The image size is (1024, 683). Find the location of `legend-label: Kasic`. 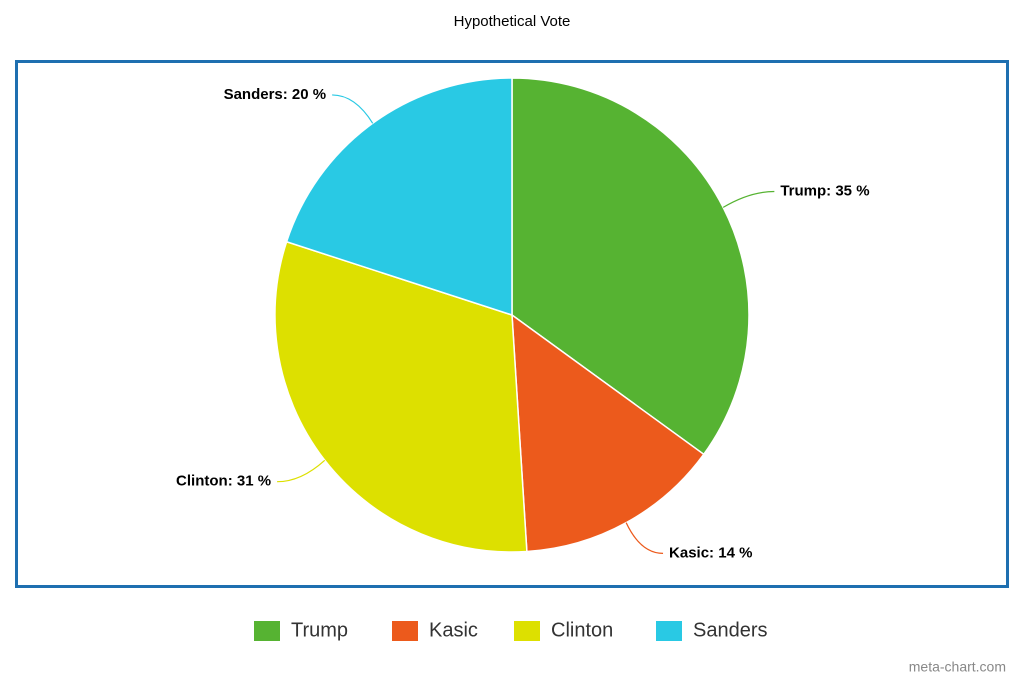

legend-label: Kasic is located at coordinates (453, 630).